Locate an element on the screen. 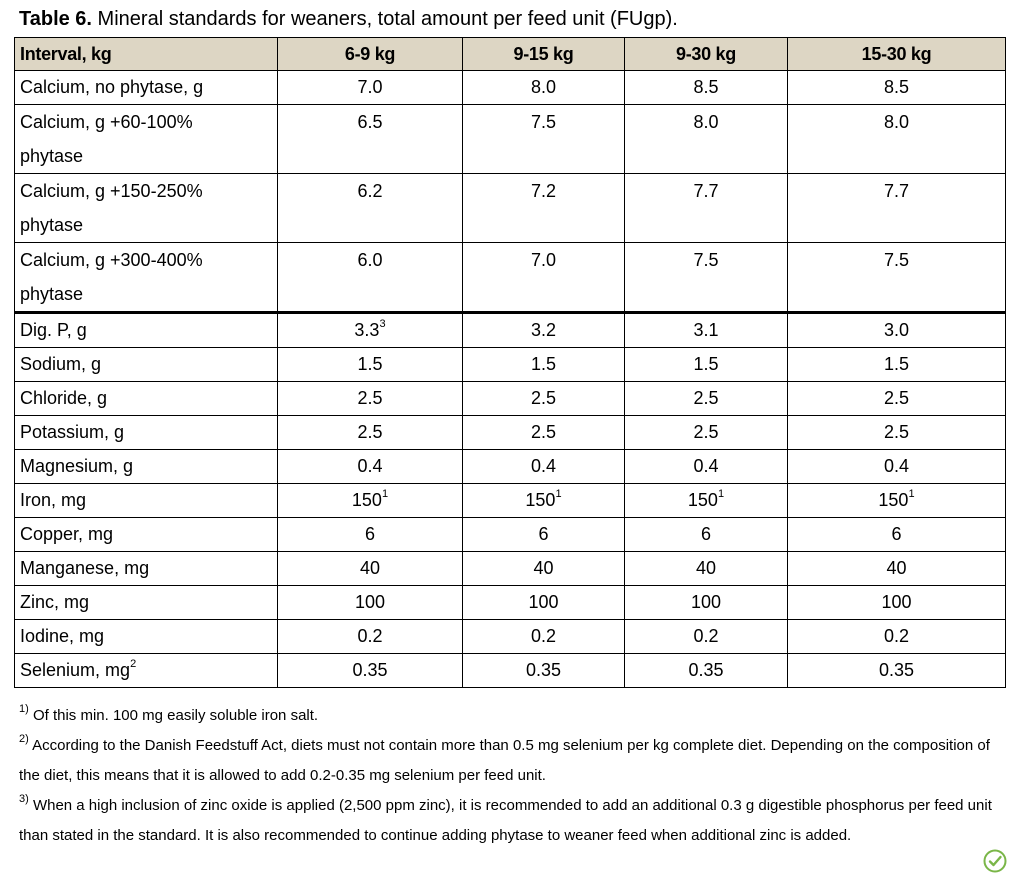 Image resolution: width=1014 pixels, height=881 pixels. cell-value: 3.2 is located at coordinates (543, 329).